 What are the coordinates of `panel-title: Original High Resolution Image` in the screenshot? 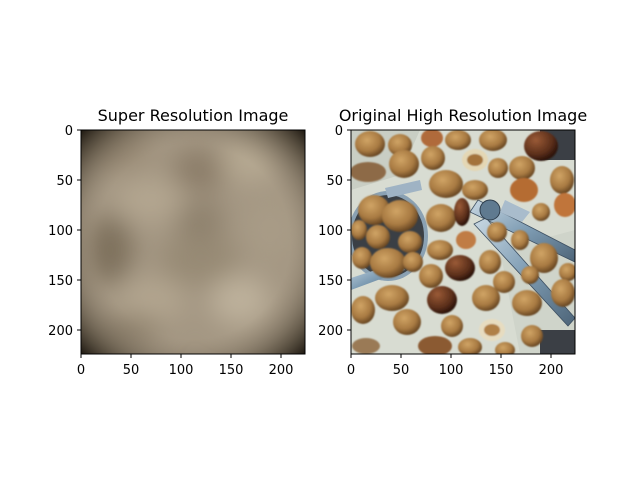 It's located at (463, 115).